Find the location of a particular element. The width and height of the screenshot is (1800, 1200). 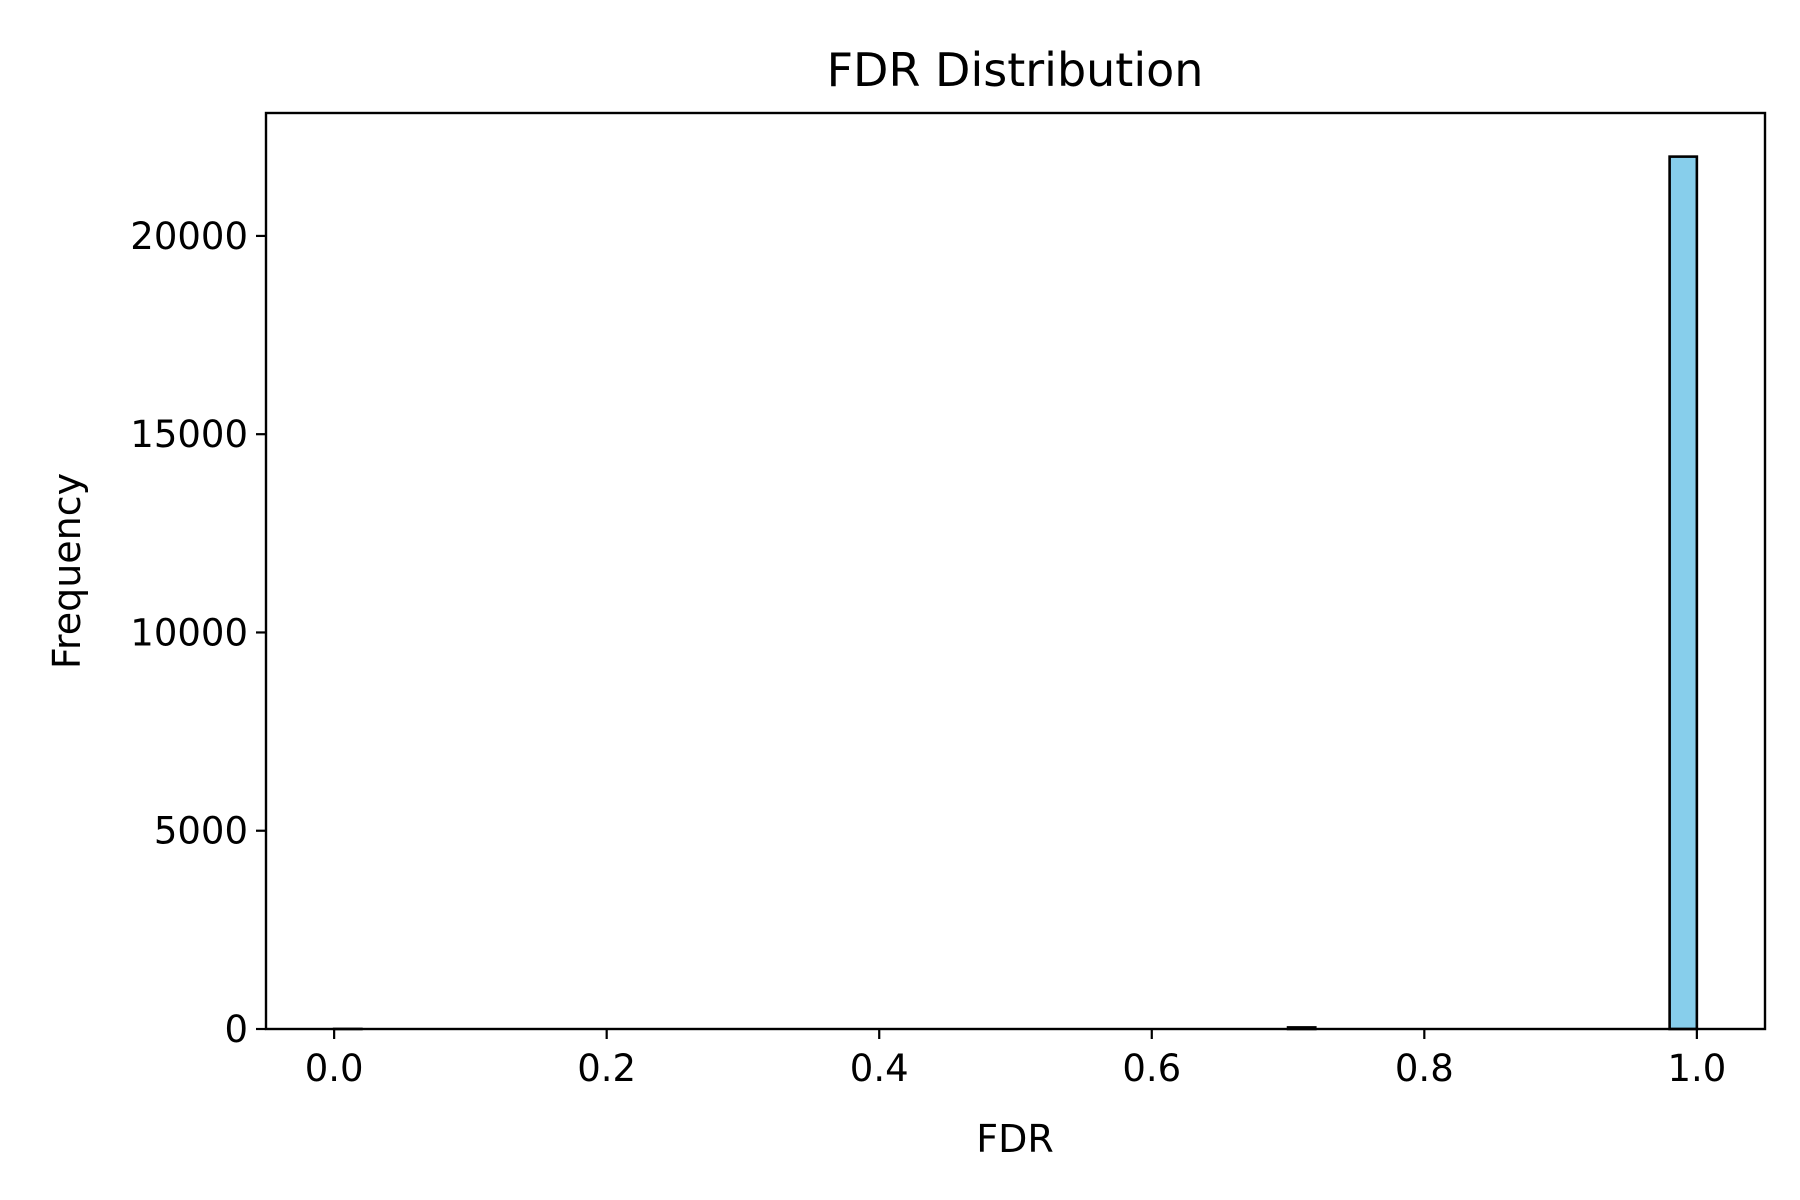

x-tick-label: 0.0 is located at coordinates (334, 1068).